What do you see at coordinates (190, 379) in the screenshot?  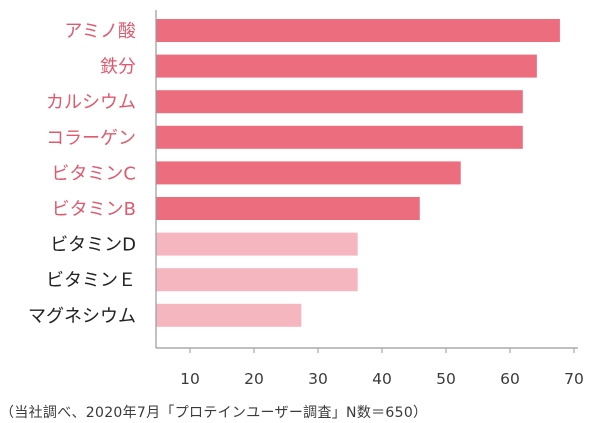 I see `x-tick-label-10: 10` at bounding box center [190, 379].